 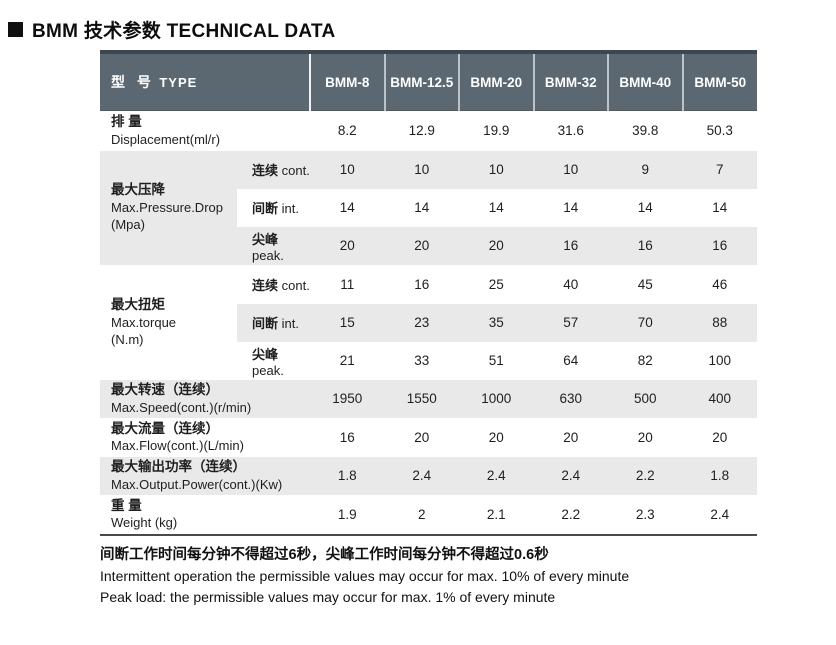 What do you see at coordinates (496, 284) in the screenshot?
I see `cell-torque-cont: 25` at bounding box center [496, 284].